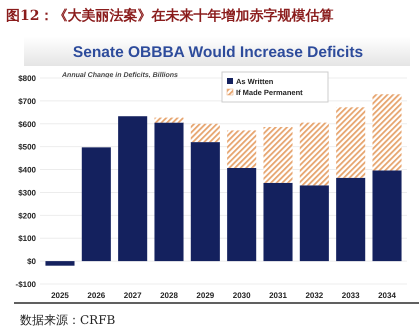 This screenshot has width=419, height=334. What do you see at coordinates (27, 215) in the screenshot?
I see `y-tick-label: $200` at bounding box center [27, 215].